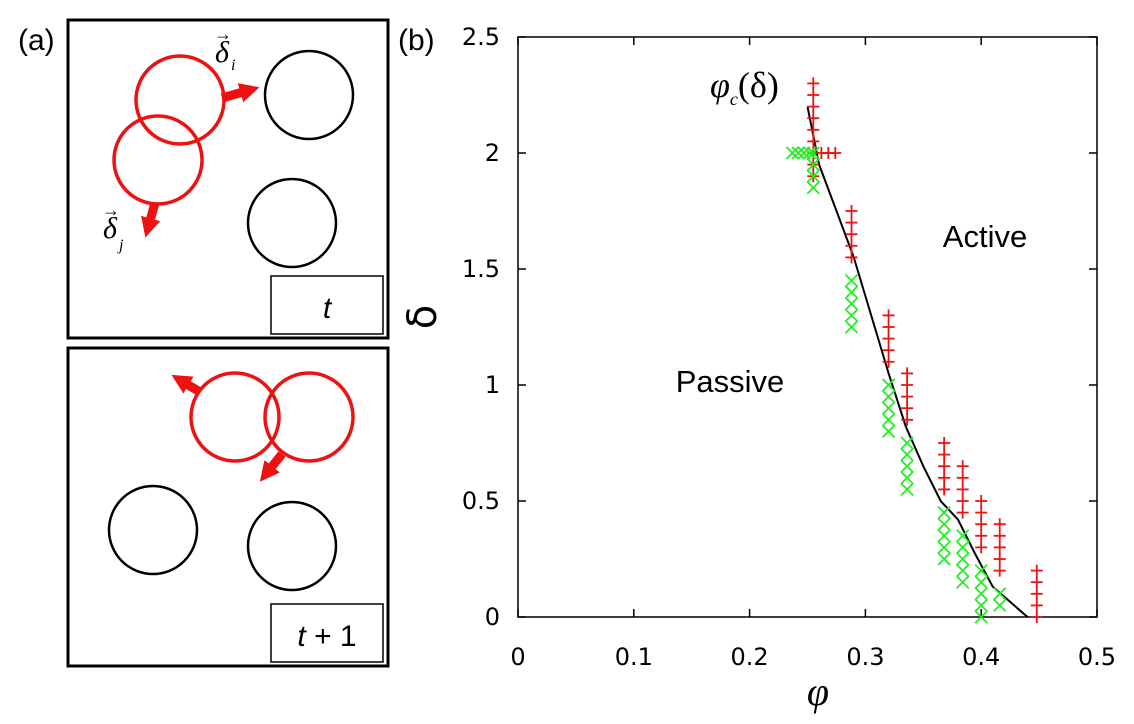  I want to click on y-tick-label: 0, so click(492, 617).